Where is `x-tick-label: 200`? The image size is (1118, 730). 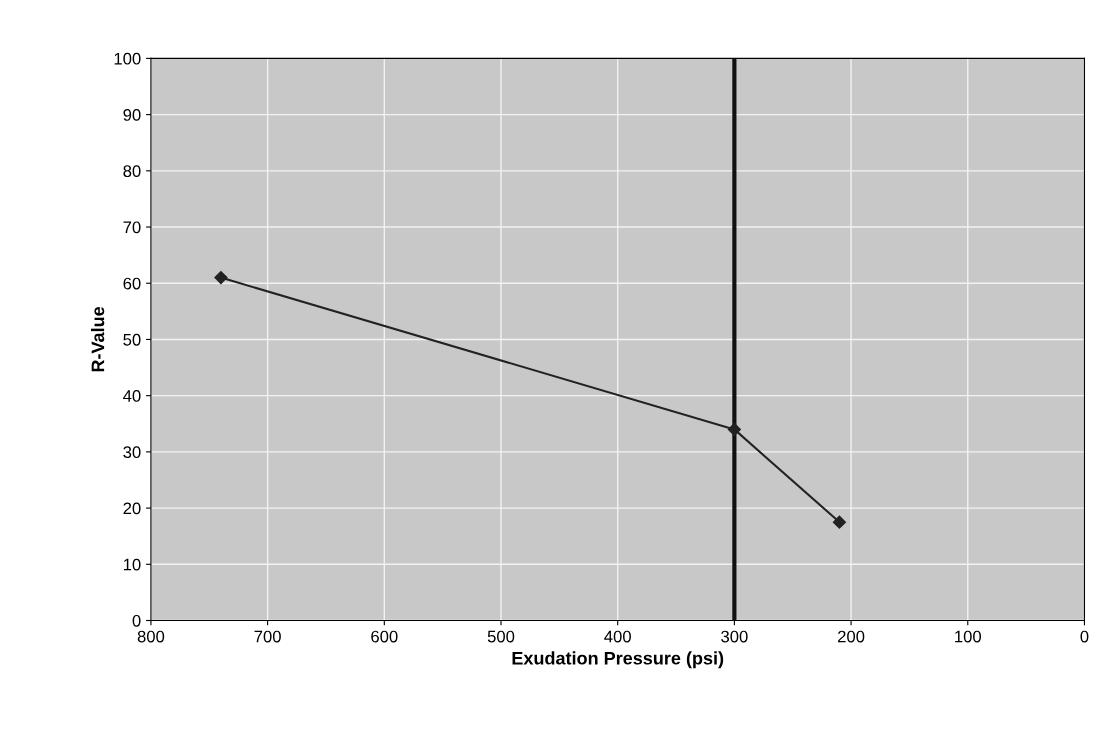 x-tick-label: 200 is located at coordinates (851, 636).